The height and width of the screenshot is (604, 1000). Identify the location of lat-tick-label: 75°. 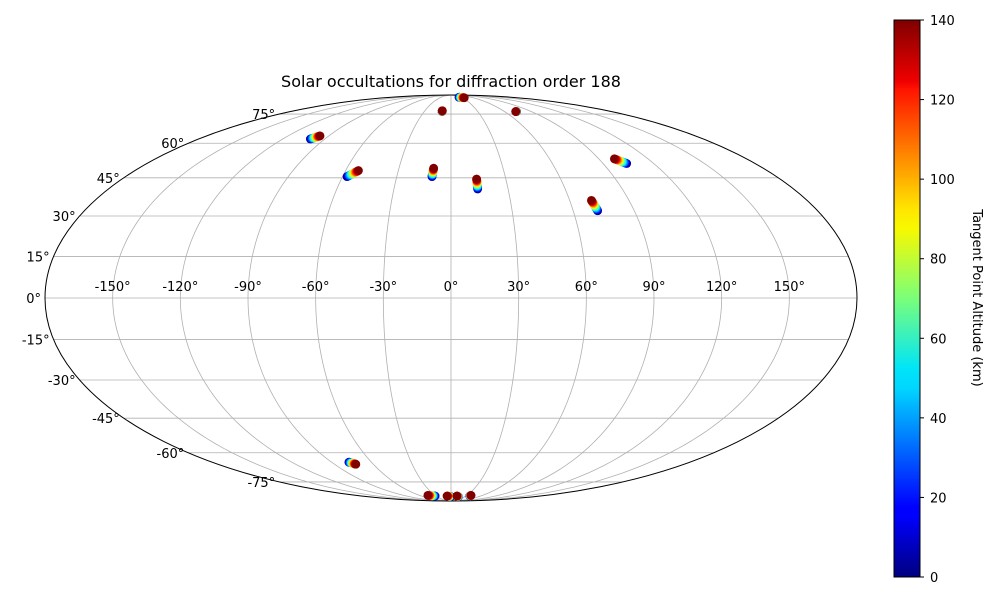
(263, 115).